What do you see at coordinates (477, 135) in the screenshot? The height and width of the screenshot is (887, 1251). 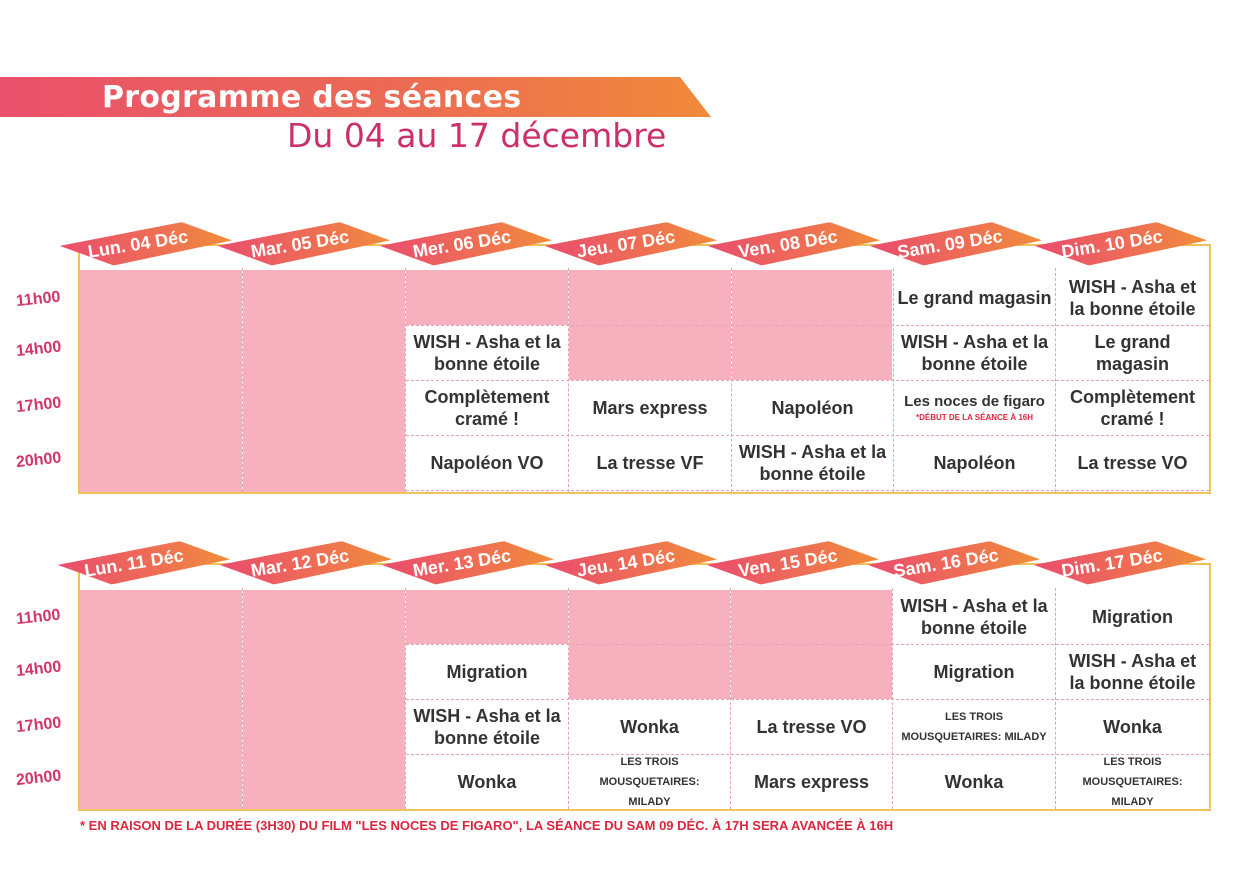 I see `page-subtitle: Du 04 au 17 décembre` at bounding box center [477, 135].